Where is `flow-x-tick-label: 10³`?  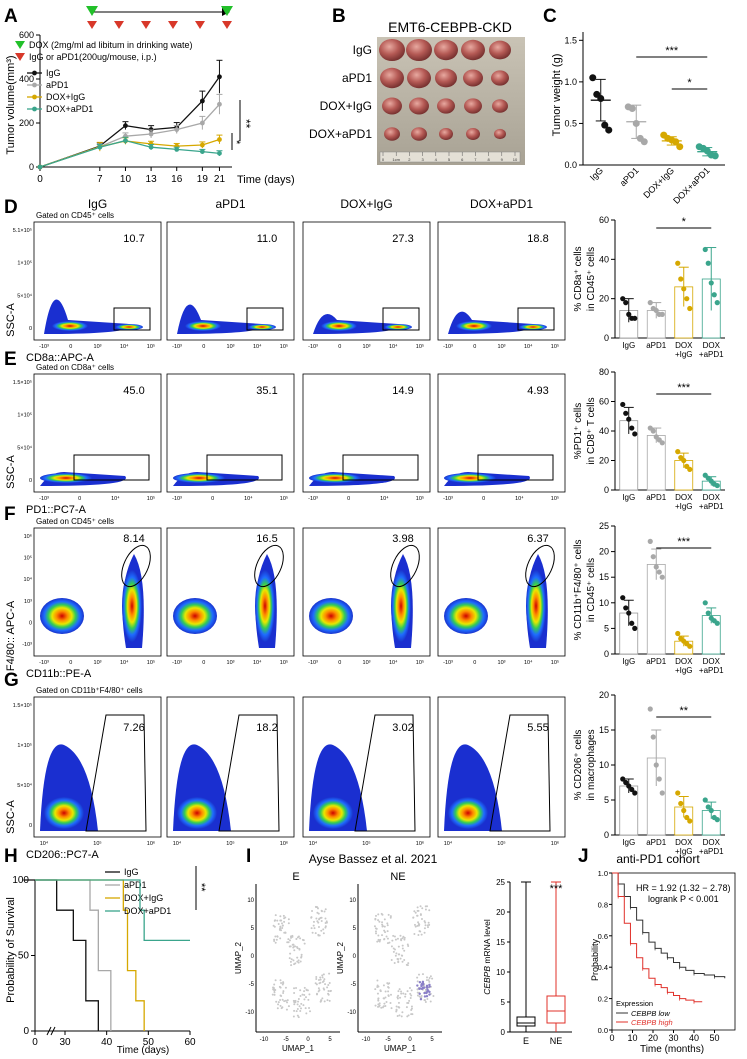
flow-x-tick-label: 10³ is located at coordinates (231, 347).